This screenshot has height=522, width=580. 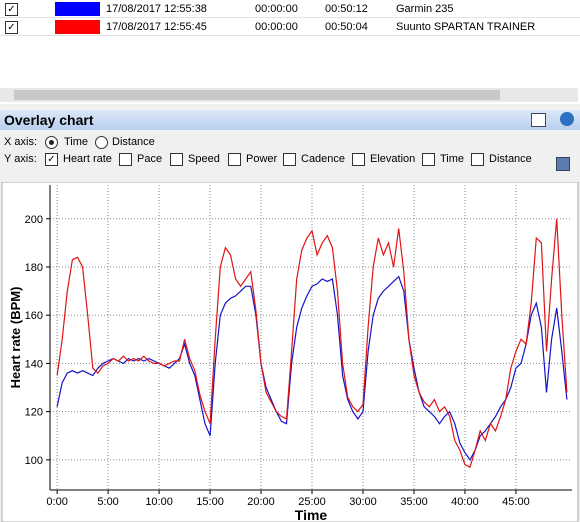 What do you see at coordinates (156, 9) in the screenshot?
I see `row-start: 17/08/2017 12:55:38` at bounding box center [156, 9].